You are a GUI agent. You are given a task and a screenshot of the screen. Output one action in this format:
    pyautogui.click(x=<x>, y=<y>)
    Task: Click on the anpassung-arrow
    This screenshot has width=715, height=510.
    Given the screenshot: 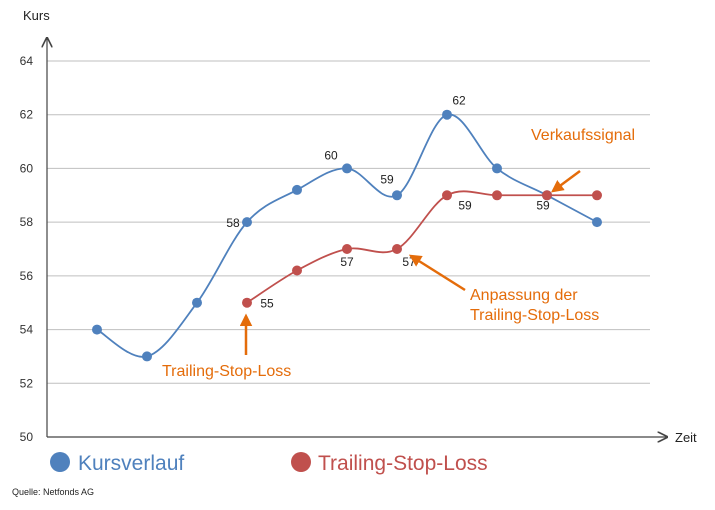 What is the action you would take?
    pyautogui.click(x=437, y=273)
    